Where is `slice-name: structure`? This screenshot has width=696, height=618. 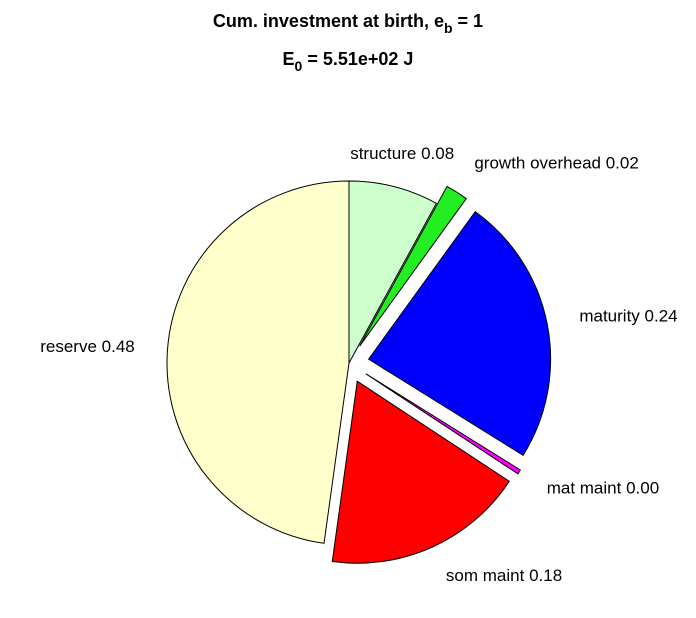 slice-name: structure is located at coordinates (383, 153).